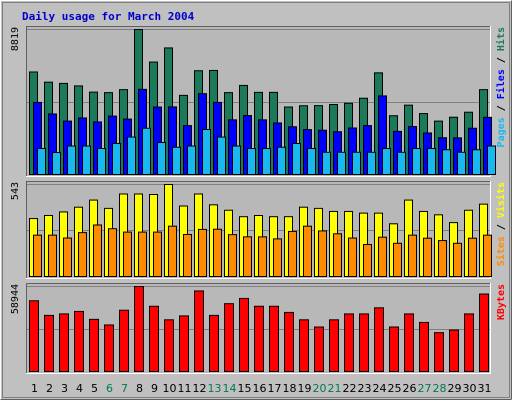 This screenshot has height=400, width=512. What do you see at coordinates (170, 388) in the screenshot?
I see `day-label-10: 10` at bounding box center [170, 388].